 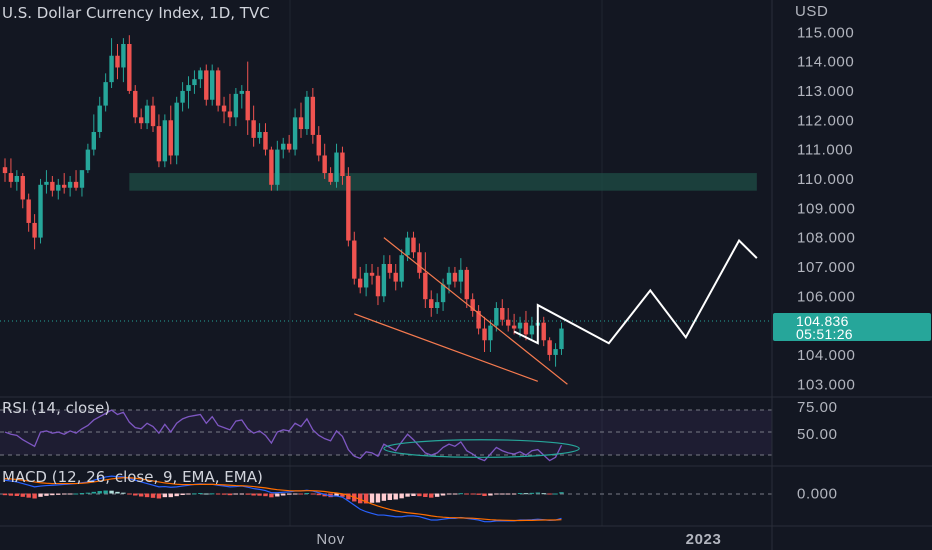 What do you see at coordinates (817, 494) in the screenshot?
I see `macd-axis: 0.000` at bounding box center [817, 494].